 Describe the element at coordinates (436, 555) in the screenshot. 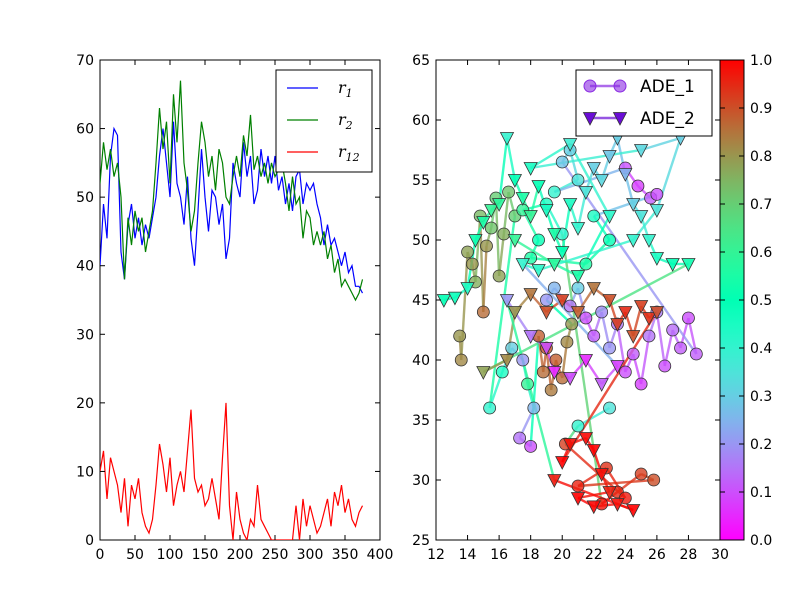

I see `x-tick-label: 12` at that location.